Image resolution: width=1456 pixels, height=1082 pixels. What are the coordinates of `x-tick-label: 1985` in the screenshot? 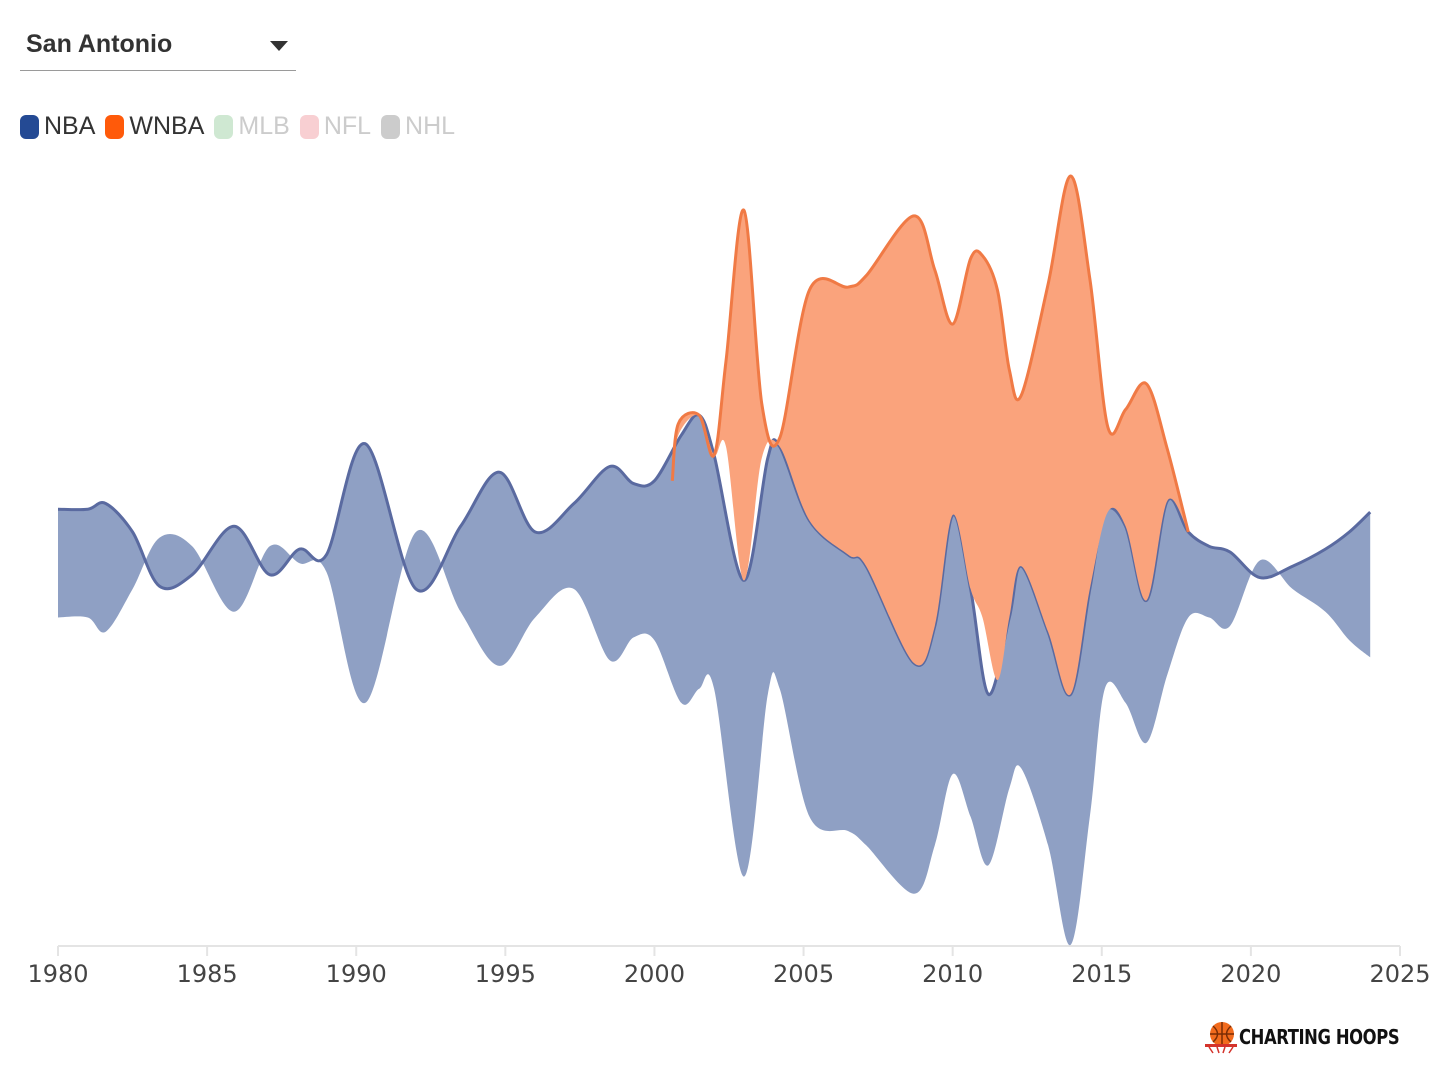 It's located at (207, 974).